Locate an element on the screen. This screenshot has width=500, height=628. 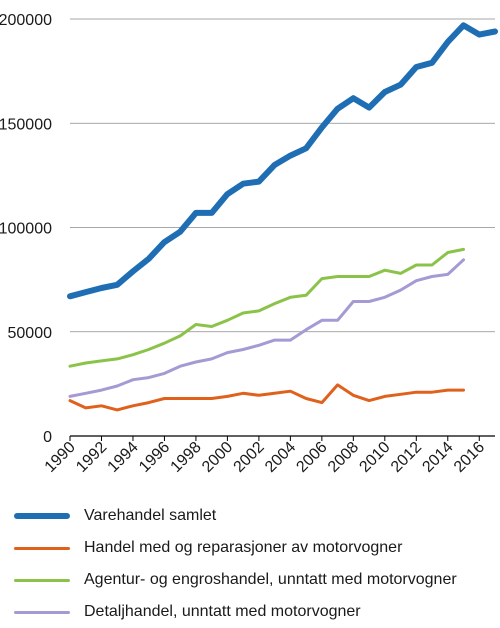
y-tick-label: 100000 is located at coordinates (26, 229).